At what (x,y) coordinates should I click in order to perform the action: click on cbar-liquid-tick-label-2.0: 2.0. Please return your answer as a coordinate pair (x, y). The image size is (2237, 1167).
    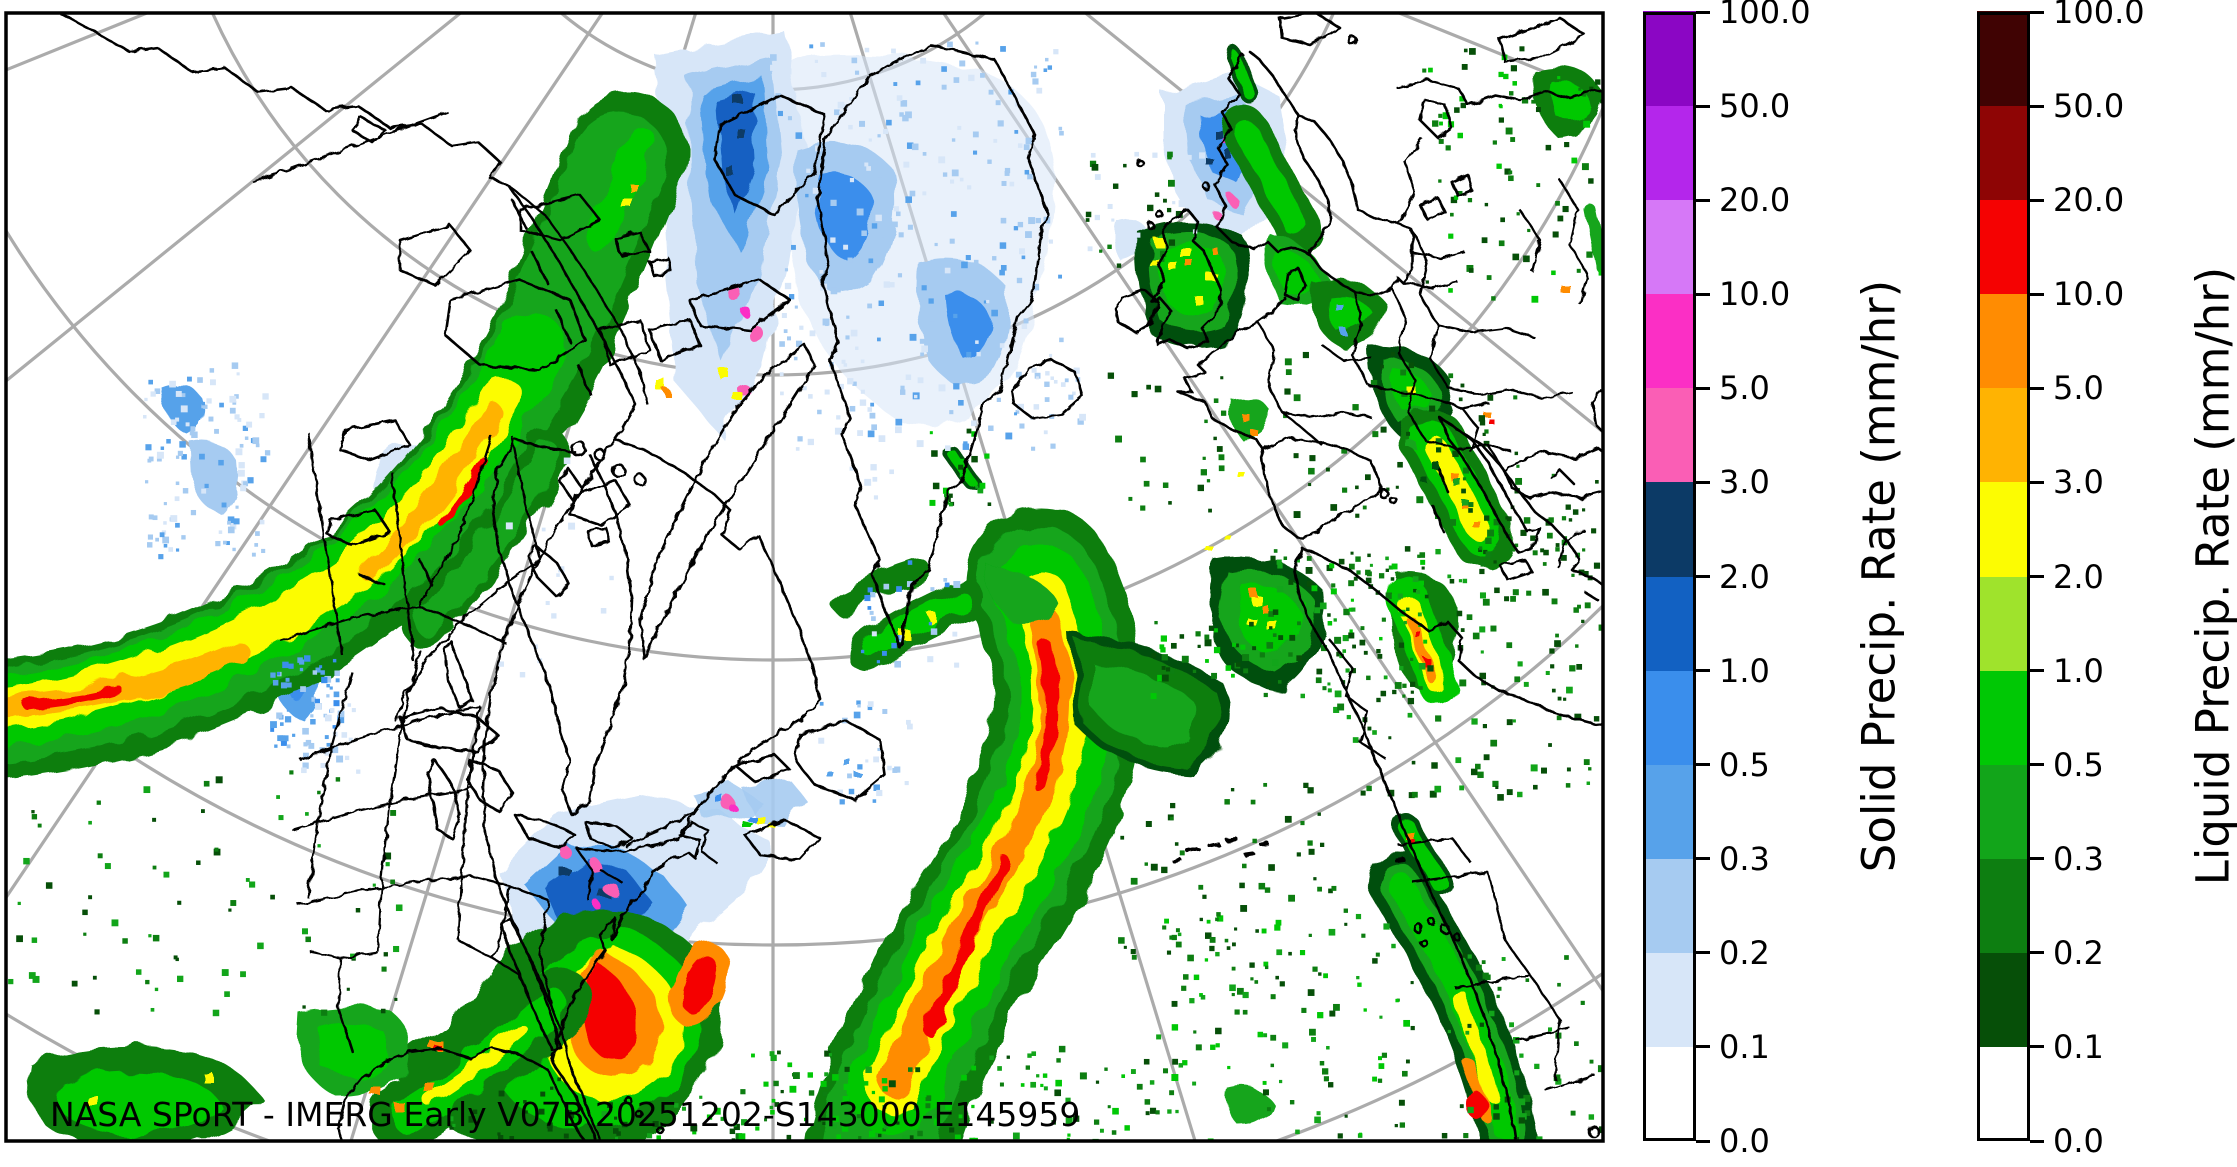
    Looking at the image, I should click on (2078, 576).